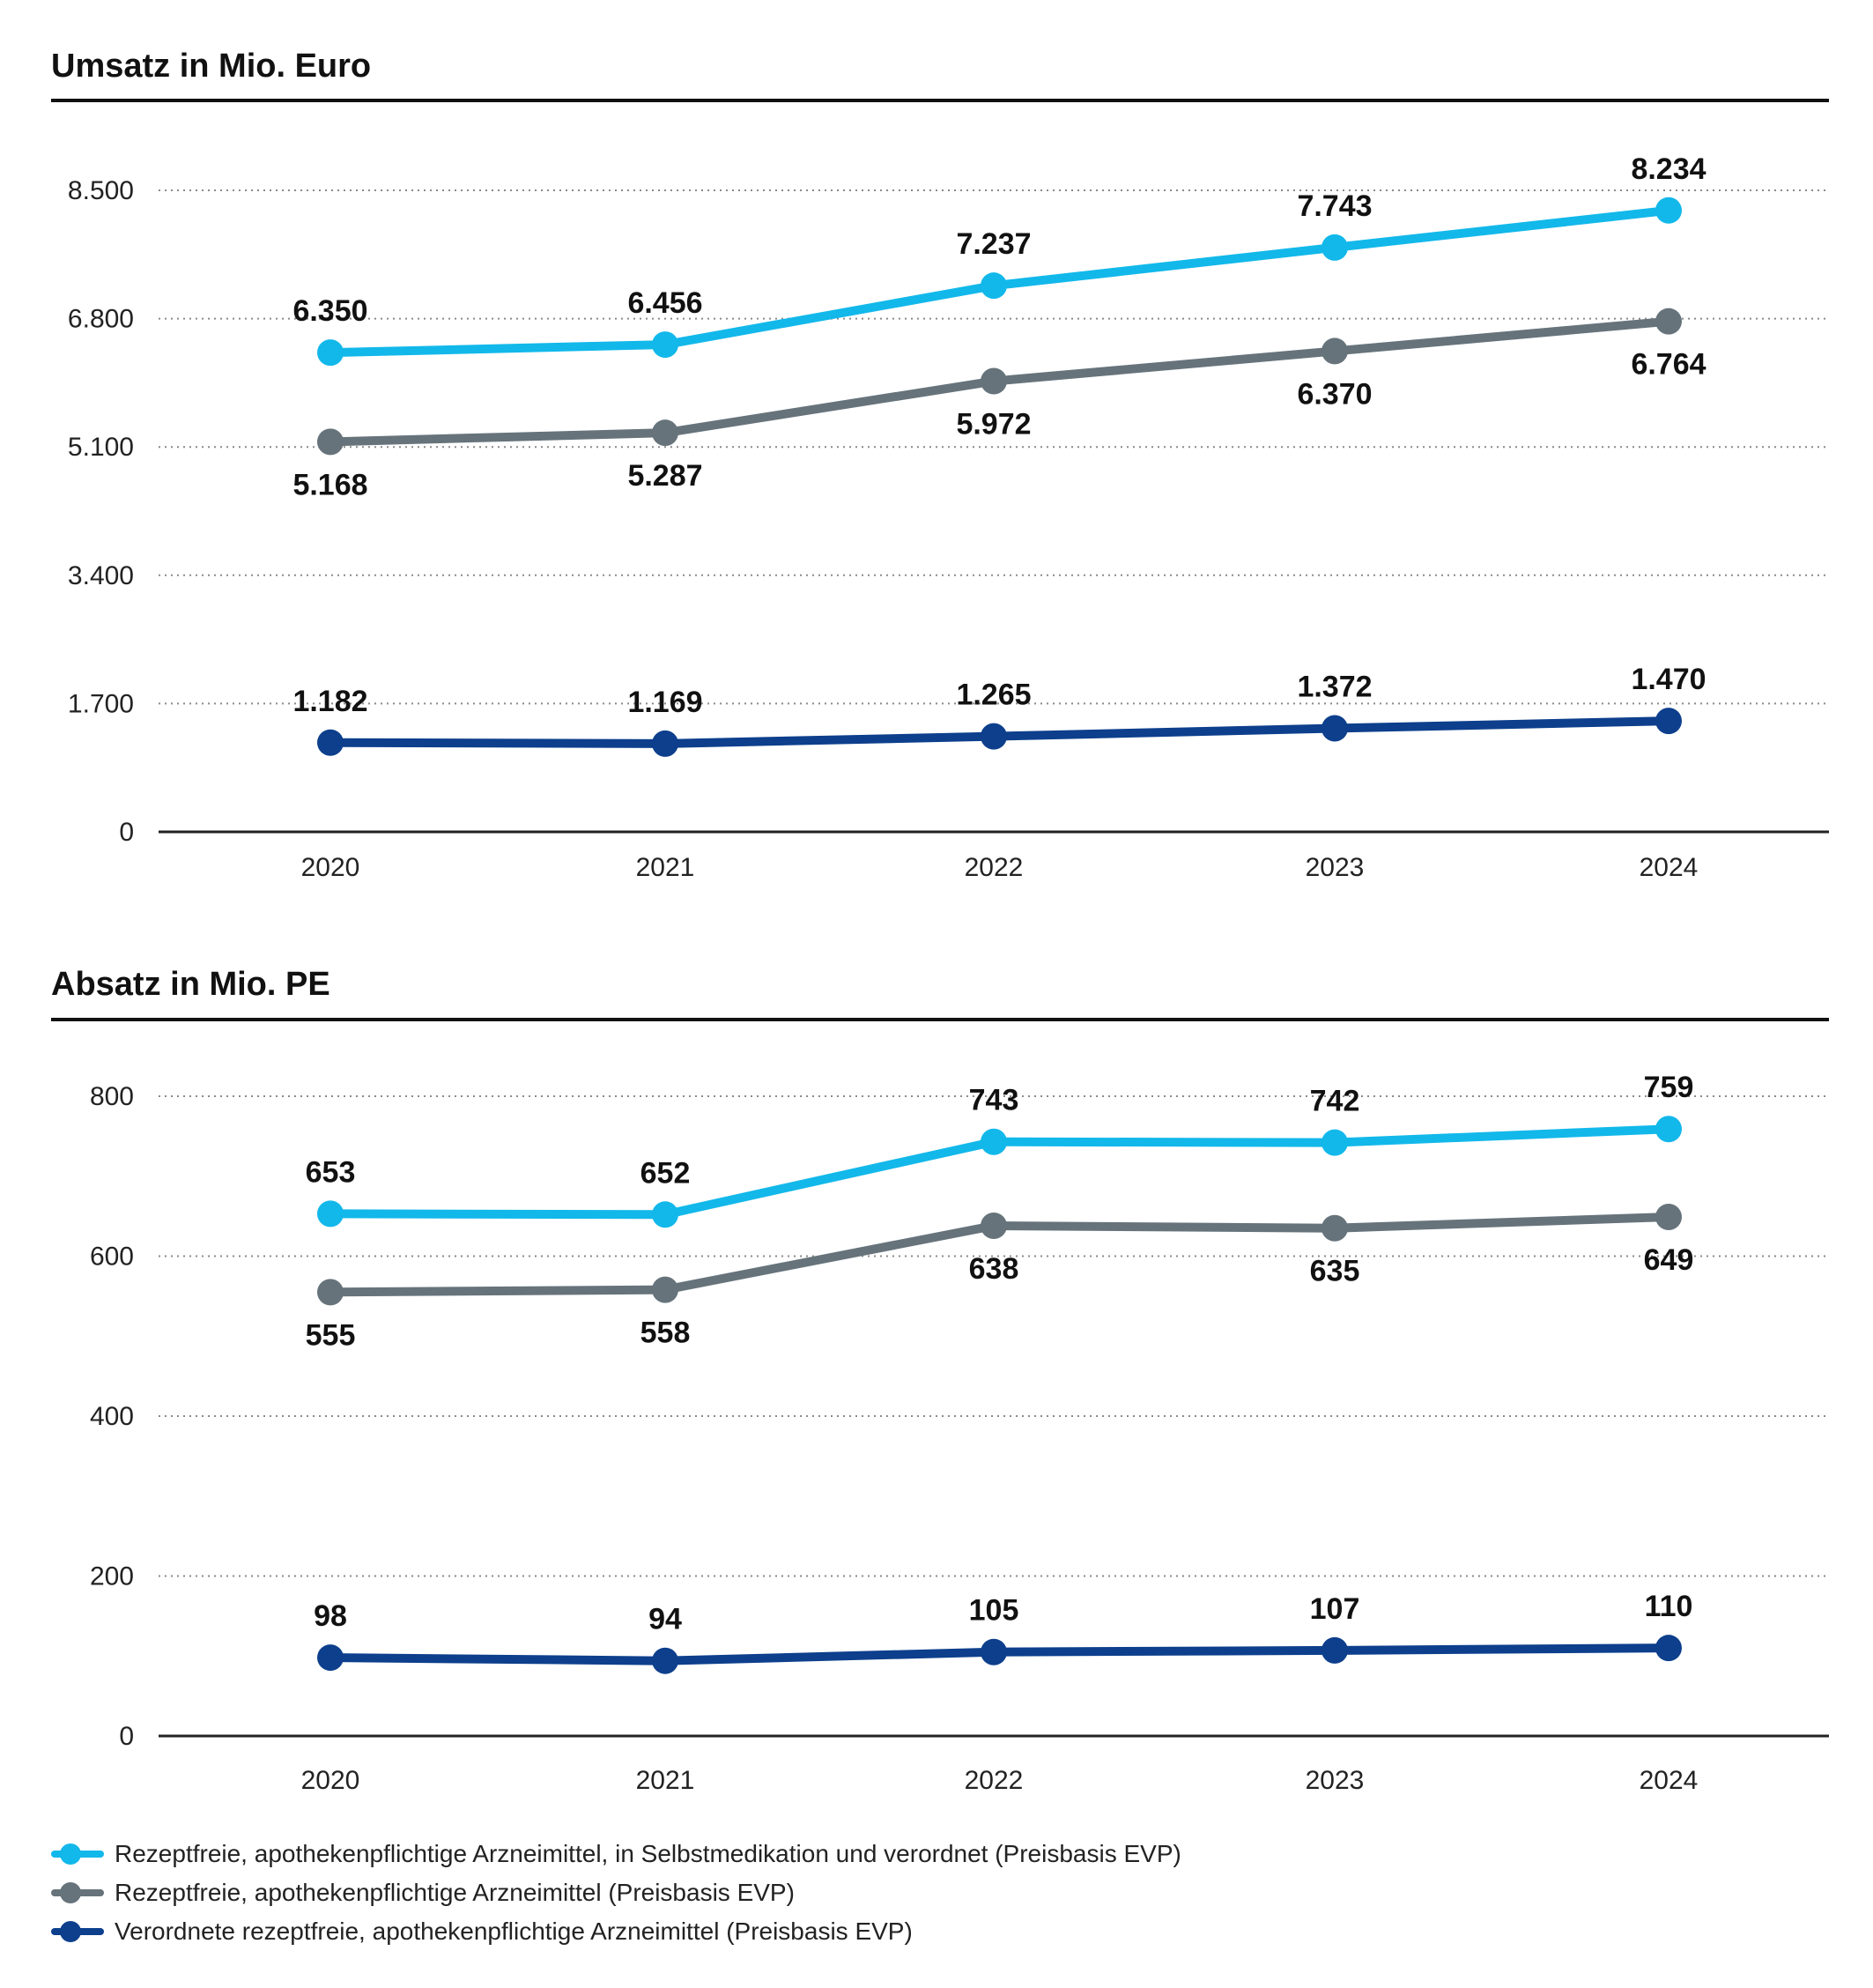 The height and width of the screenshot is (1988, 1873). What do you see at coordinates (329, 311) in the screenshot?
I see `data-label: 6.350` at bounding box center [329, 311].